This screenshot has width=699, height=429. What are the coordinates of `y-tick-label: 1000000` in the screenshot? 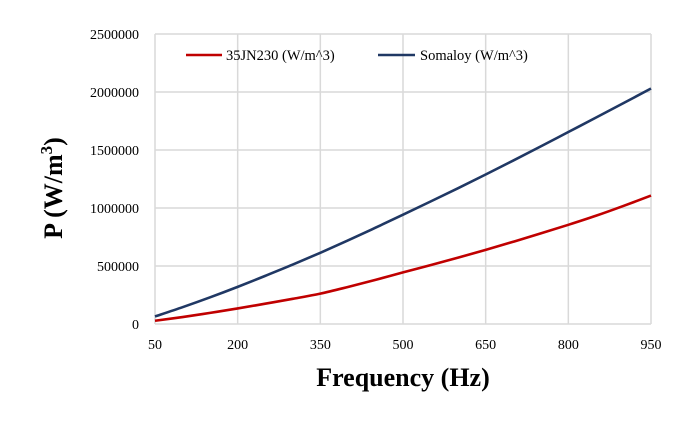 It's located at (114, 209).